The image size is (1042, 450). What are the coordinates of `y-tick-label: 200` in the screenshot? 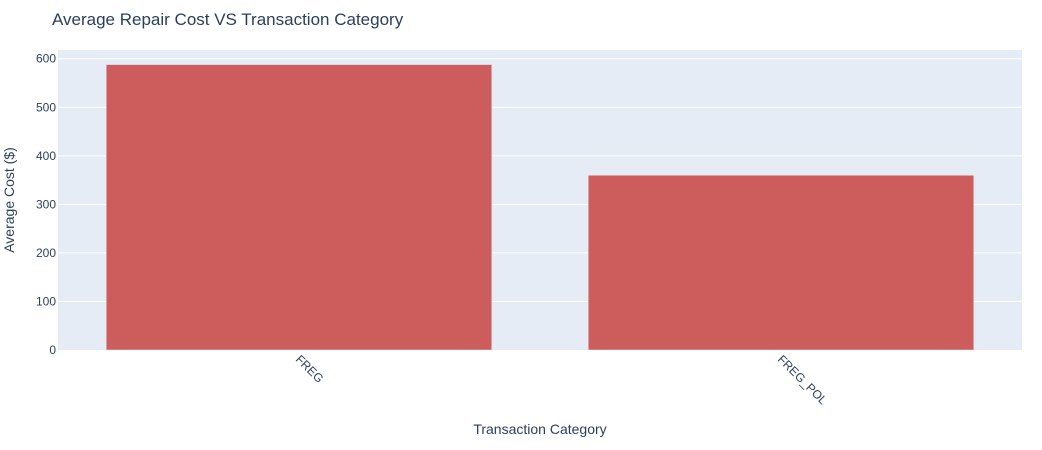 It's located at (46, 253).